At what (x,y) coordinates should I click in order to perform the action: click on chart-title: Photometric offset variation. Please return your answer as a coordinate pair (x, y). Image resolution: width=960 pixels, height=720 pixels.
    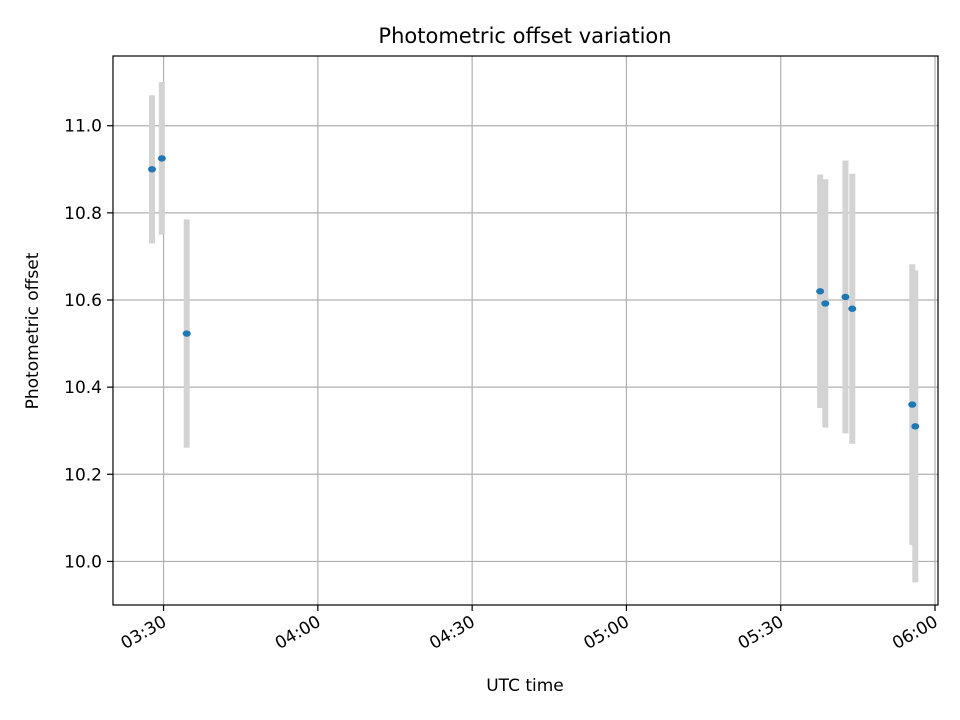
    Looking at the image, I should click on (524, 36).